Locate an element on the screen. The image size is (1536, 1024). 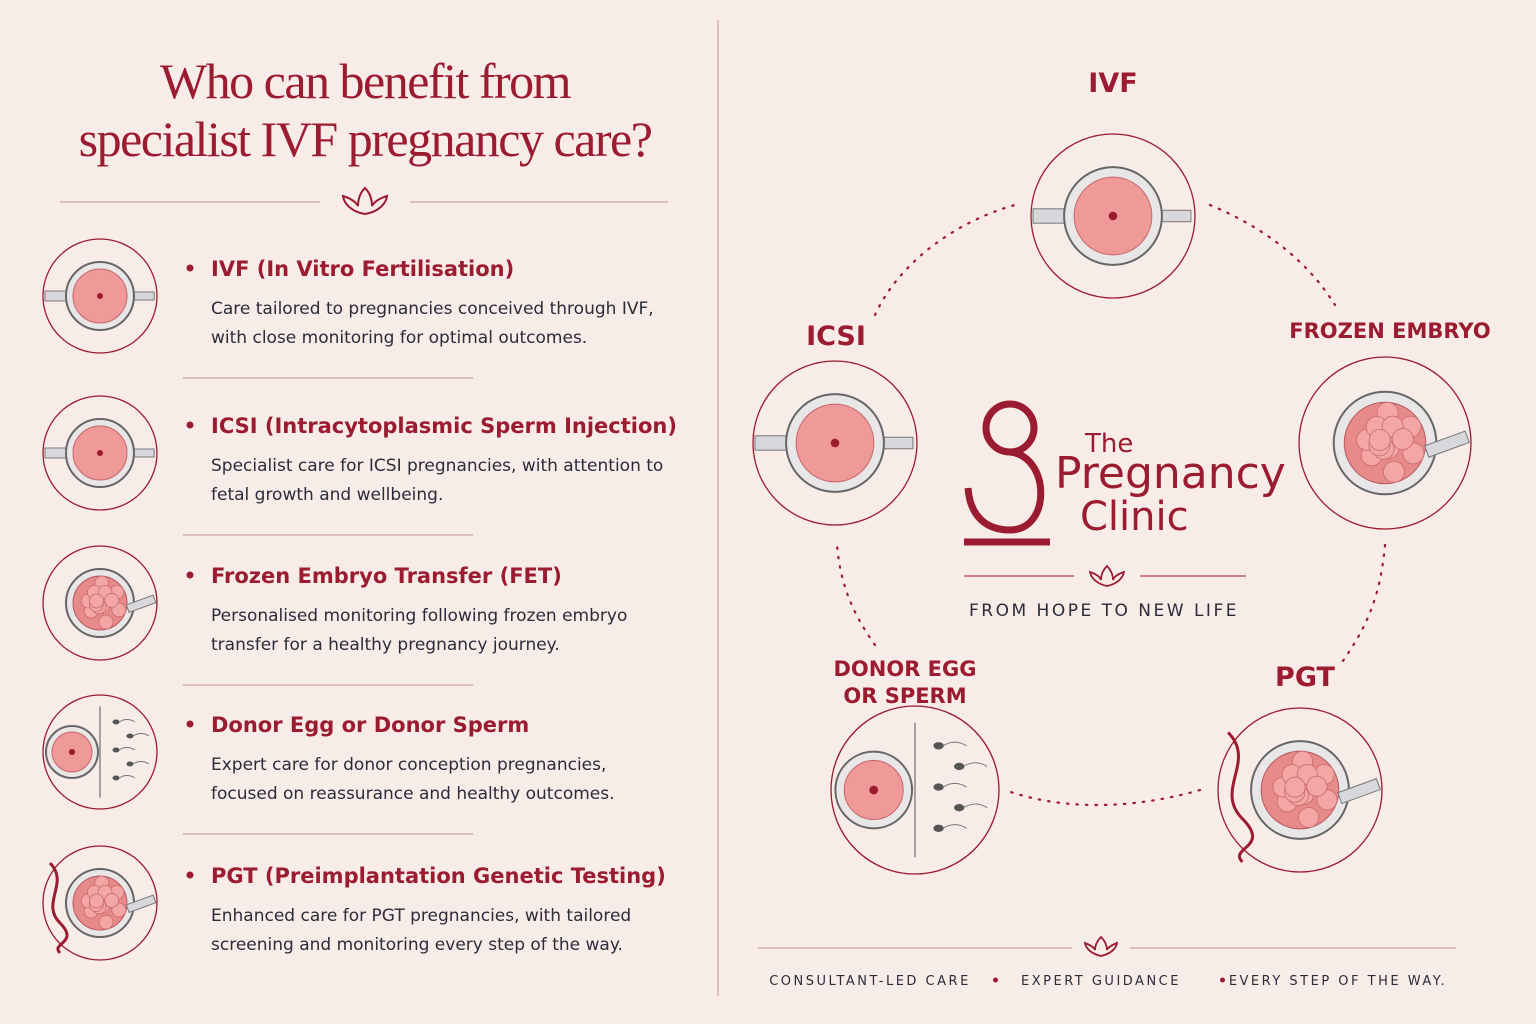
logo-text: The is located at coordinates (1108, 444).